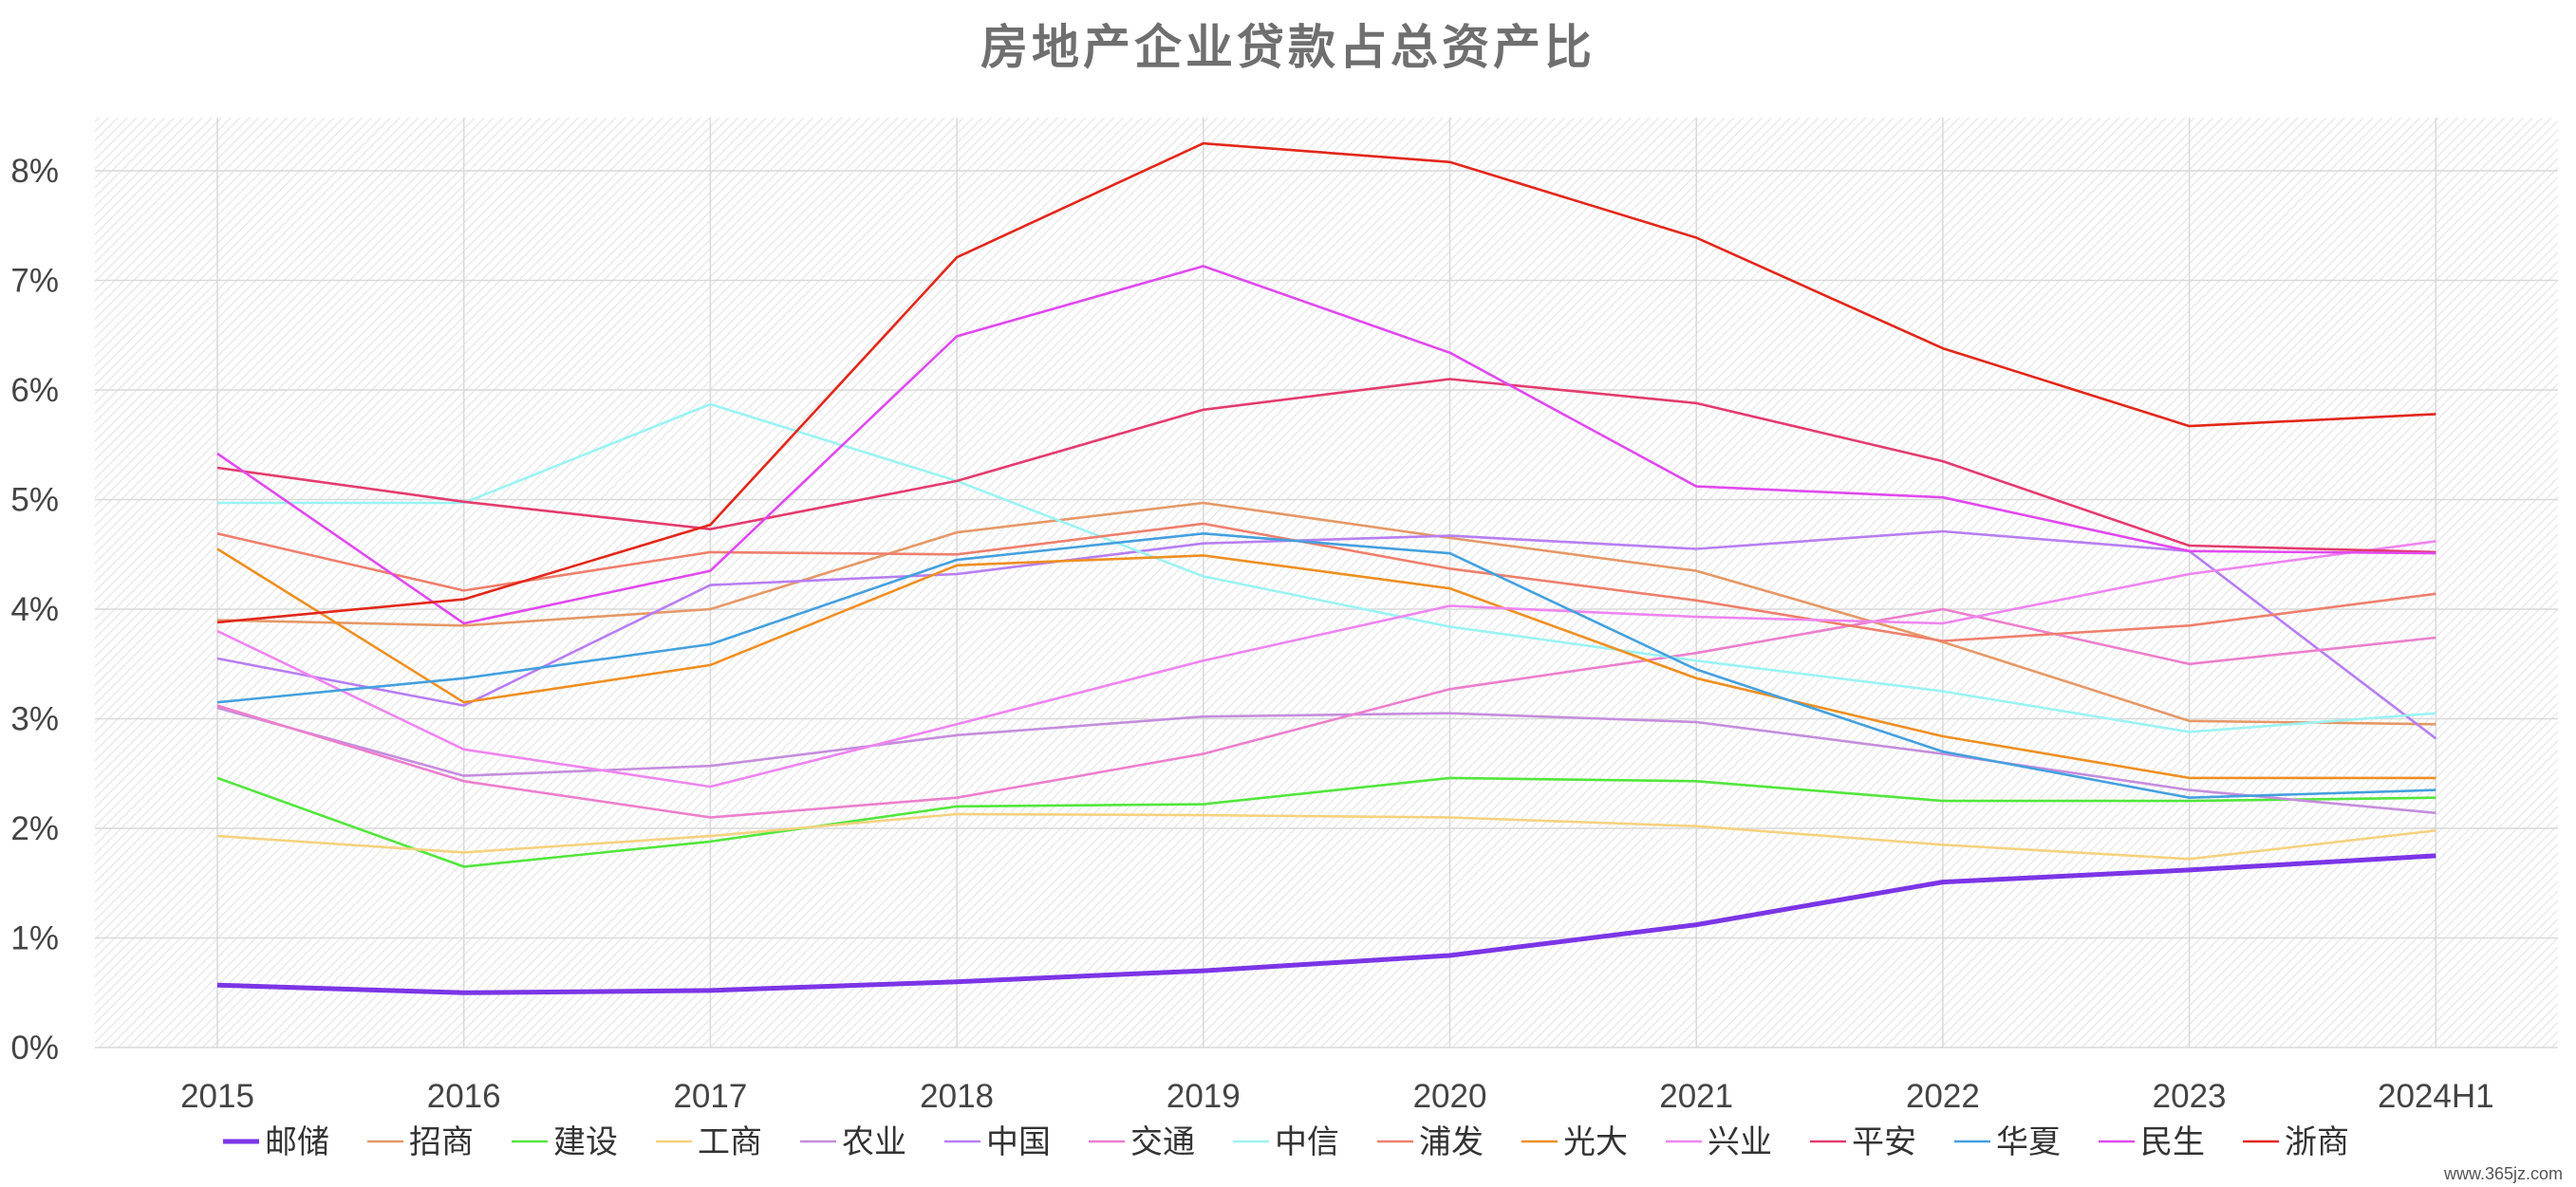  What do you see at coordinates (1288, 47) in the screenshot?
I see `chart-title: 房地产企业贷款占总资产比` at bounding box center [1288, 47].